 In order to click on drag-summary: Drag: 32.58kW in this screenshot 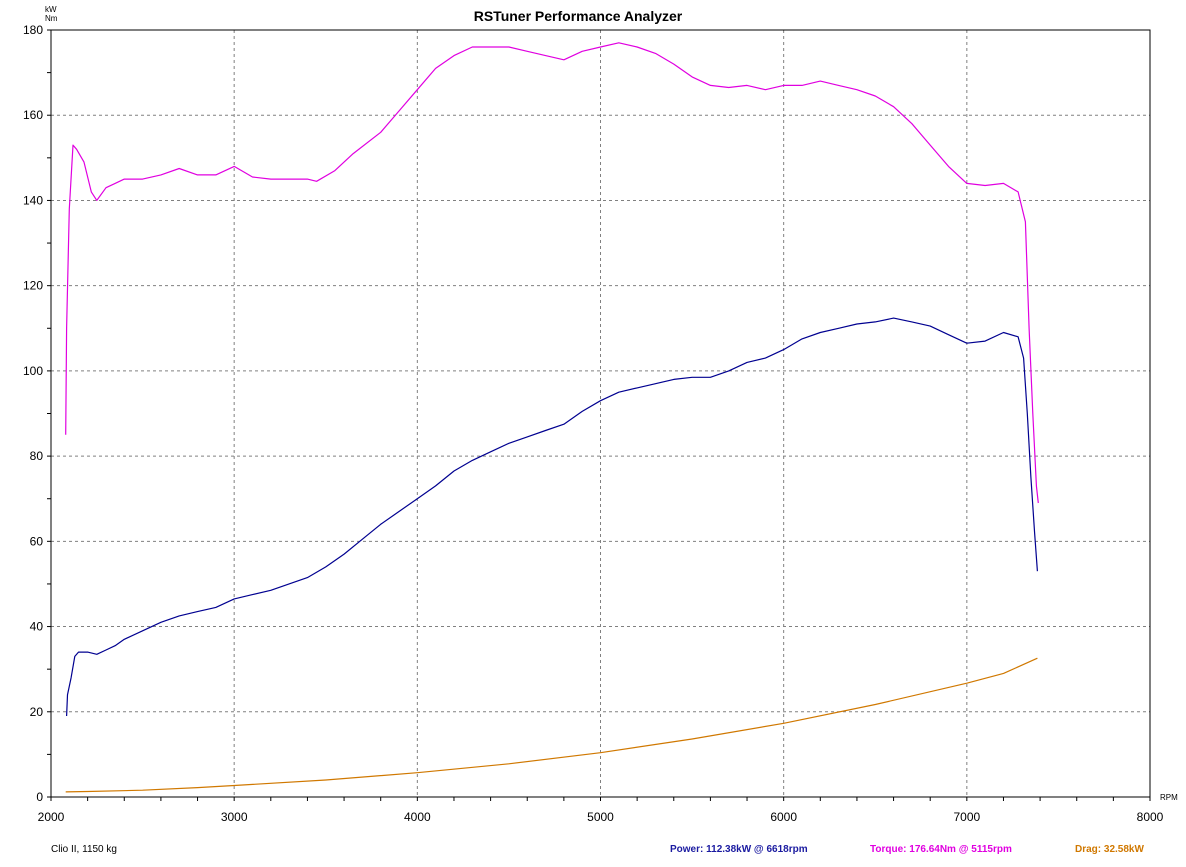, I will do `click(1109, 849)`.